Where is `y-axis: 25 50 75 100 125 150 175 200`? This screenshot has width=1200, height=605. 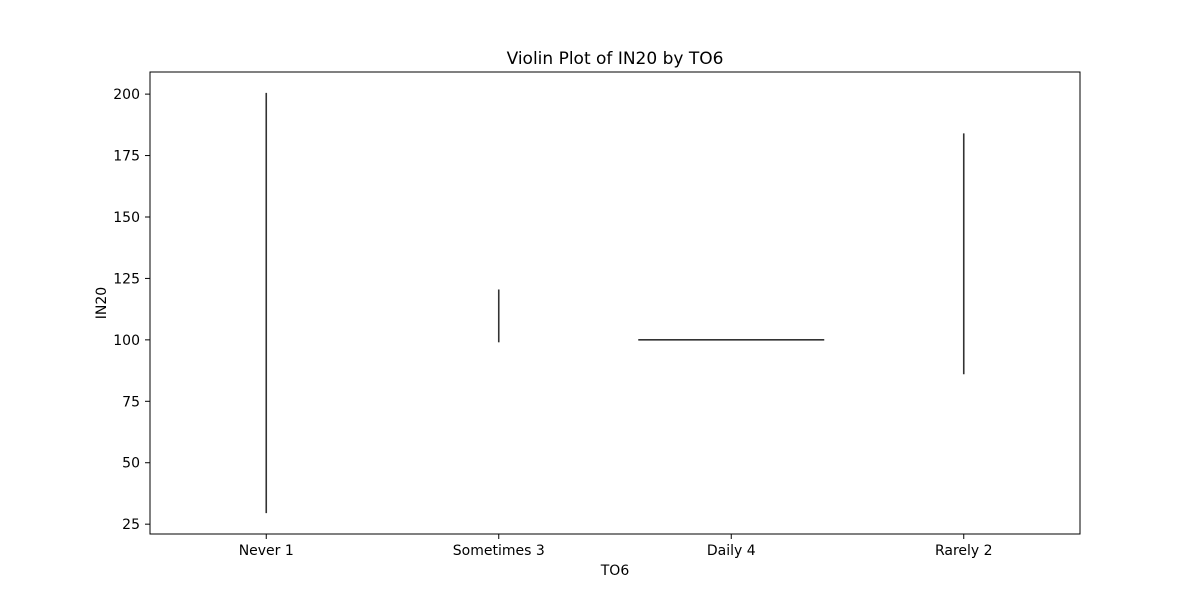 y-axis: 25 50 75 100 125 150 175 200 is located at coordinates (131, 310).